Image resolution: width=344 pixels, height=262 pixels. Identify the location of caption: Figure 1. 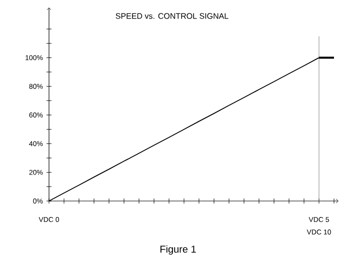
(178, 250).